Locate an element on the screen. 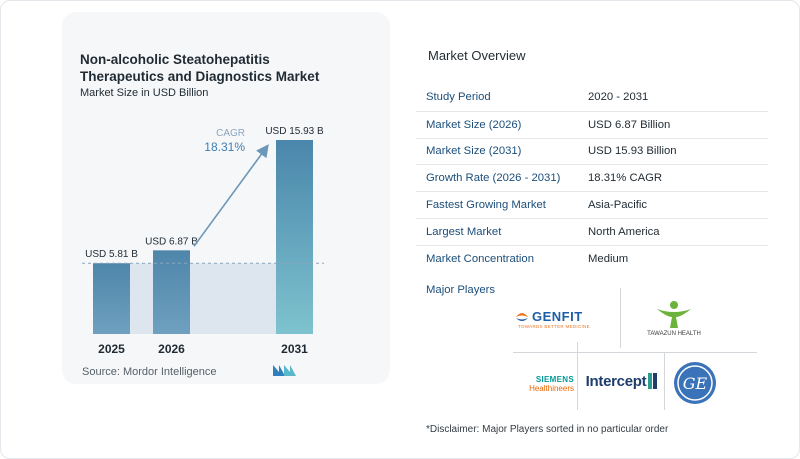  table-row: Market Size (2026) USD 6.87 Billion is located at coordinates (592, 124).